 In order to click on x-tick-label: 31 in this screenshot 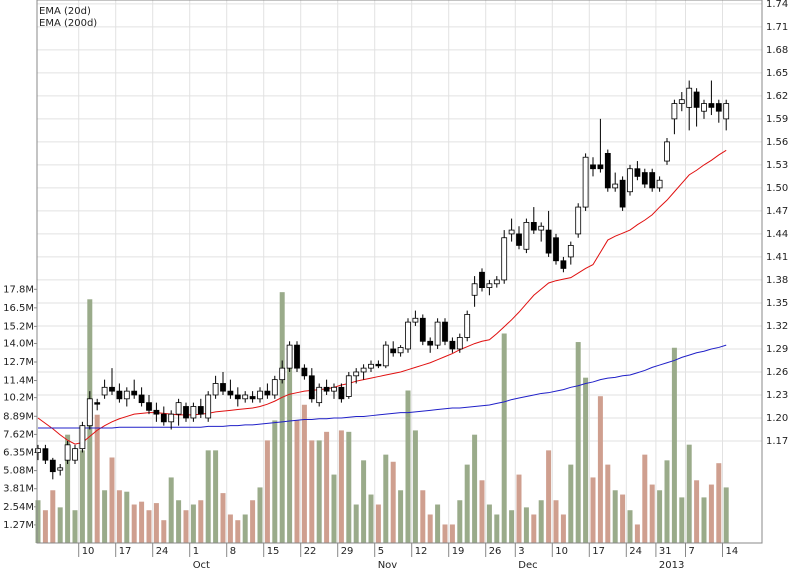, I will do `click(665, 551)`.